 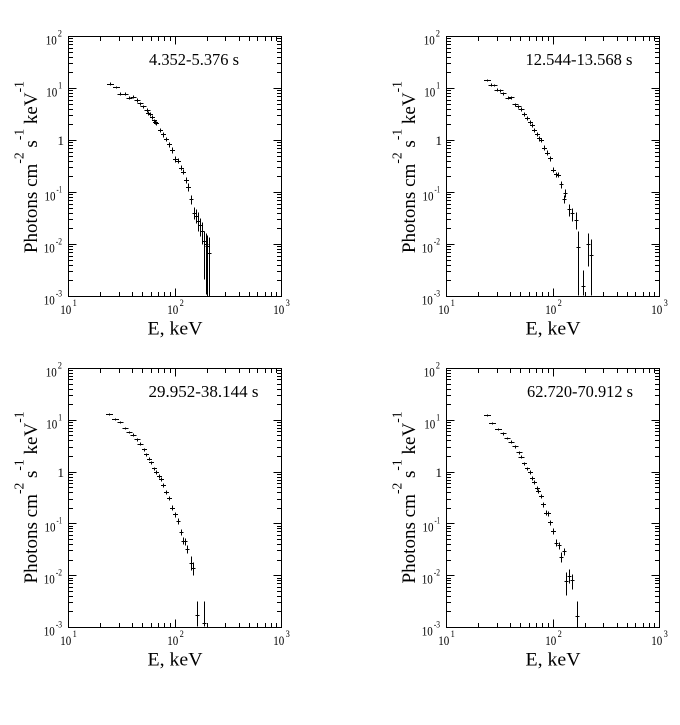 I want to click on svg-text: 62.720-70.912 s, so click(x=580, y=391).